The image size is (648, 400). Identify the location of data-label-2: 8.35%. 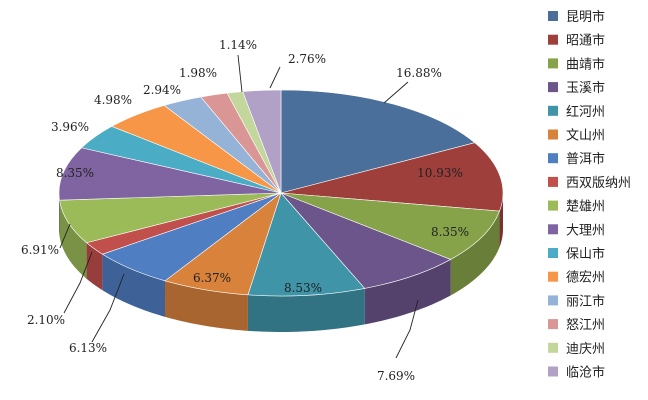
(450, 232).